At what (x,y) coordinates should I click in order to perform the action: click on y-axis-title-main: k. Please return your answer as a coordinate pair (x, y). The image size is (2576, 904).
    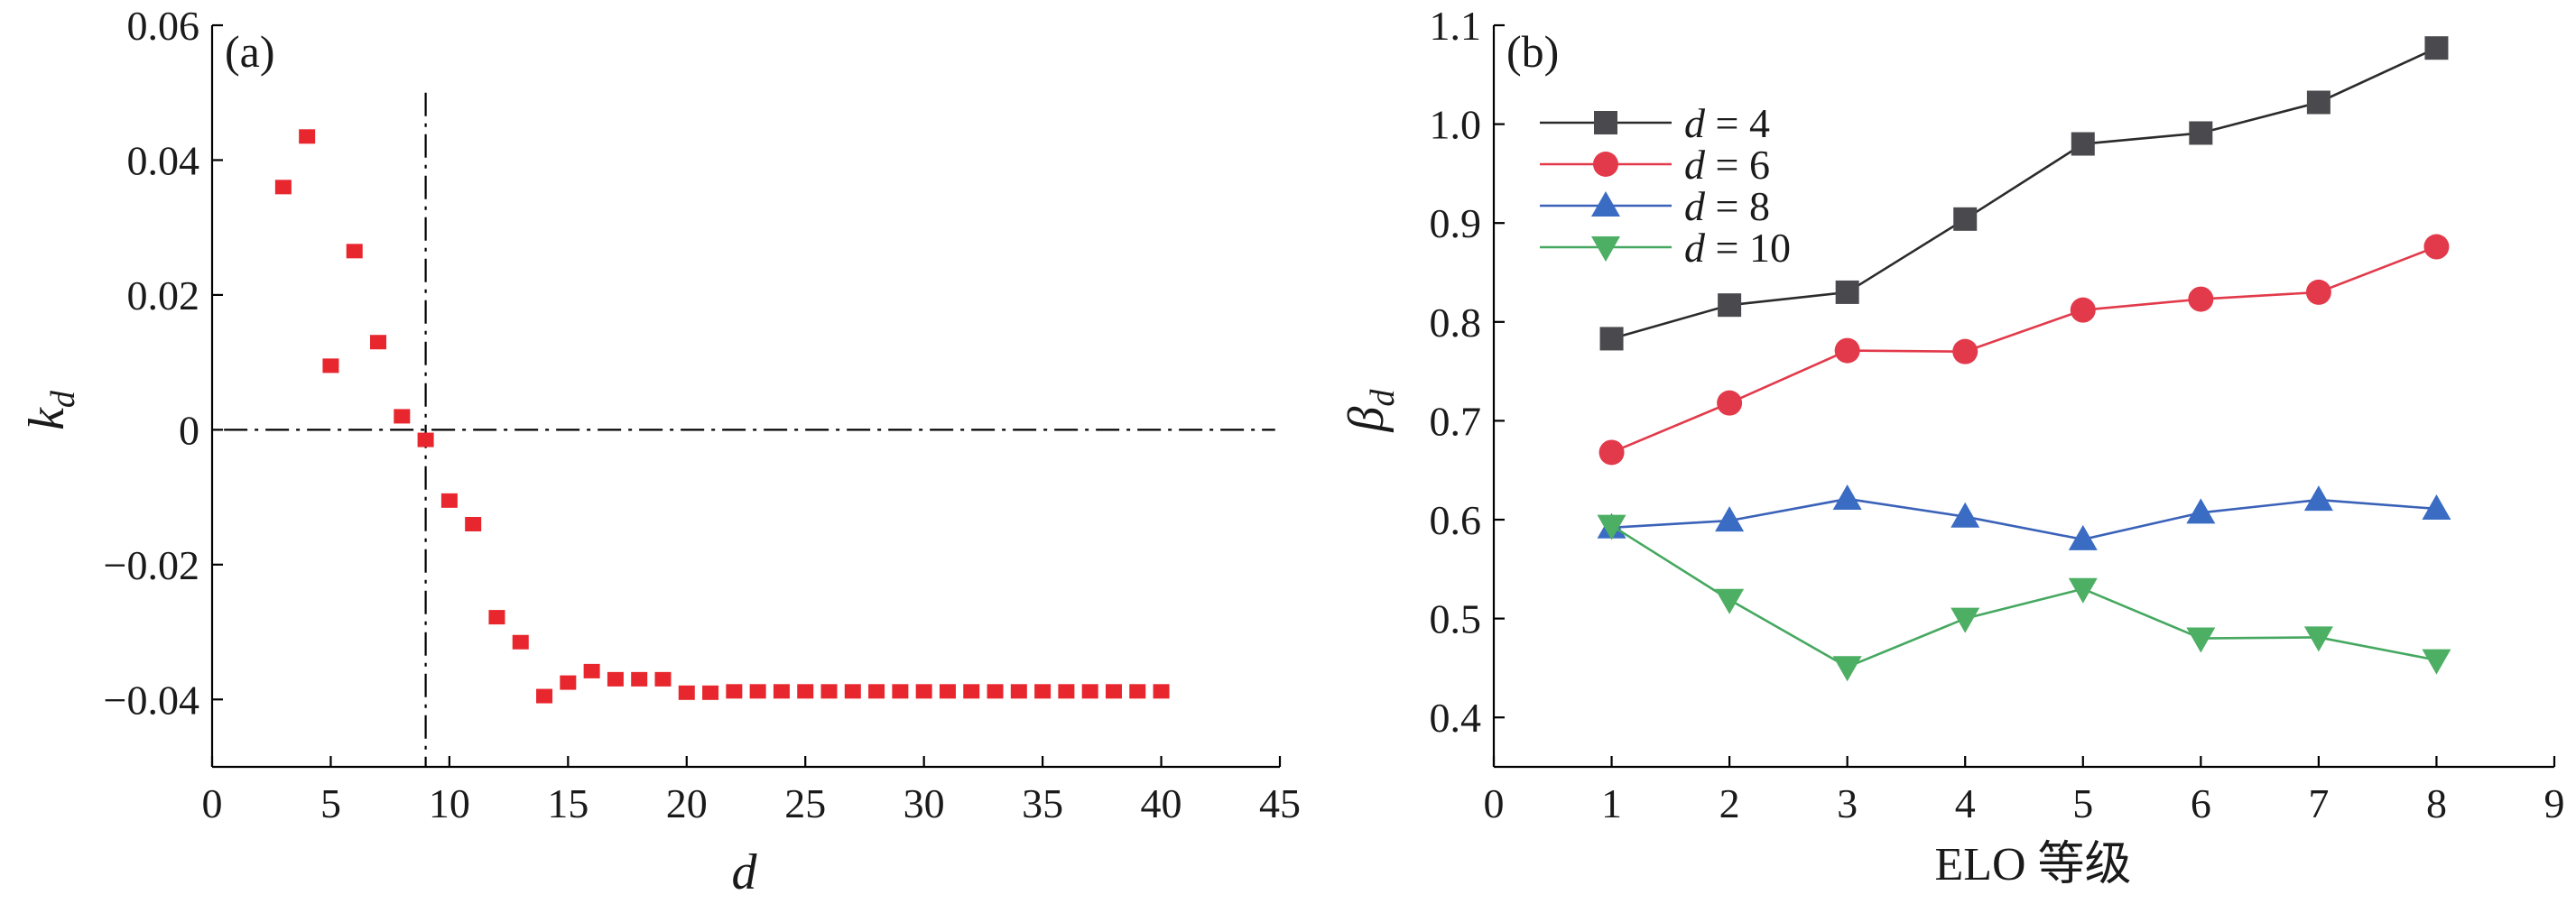
    Looking at the image, I should click on (47, 418).